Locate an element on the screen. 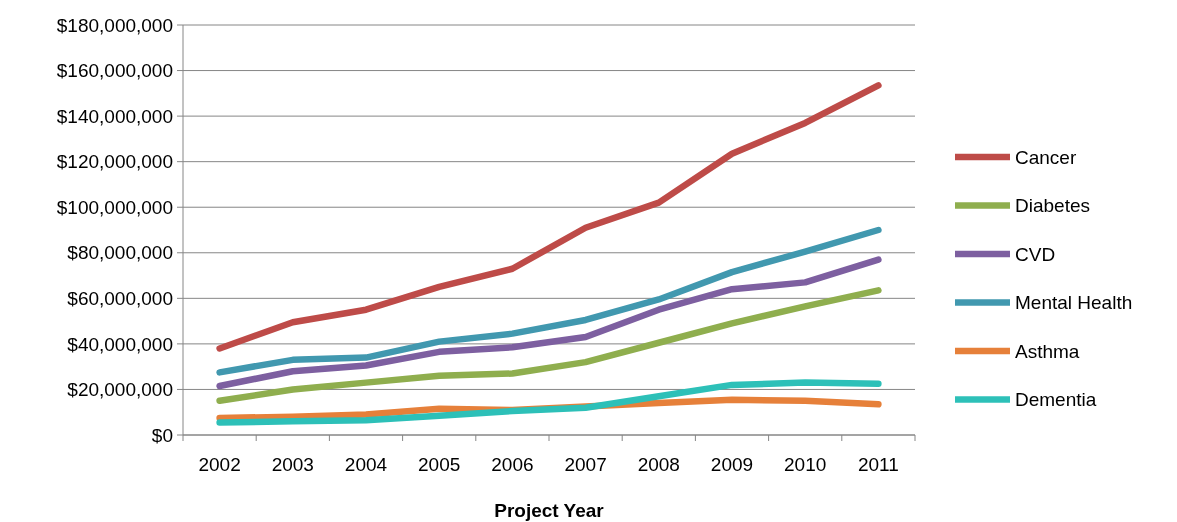 This screenshot has width=1177, height=522. legend-label: Mental Health is located at coordinates (1074, 303).